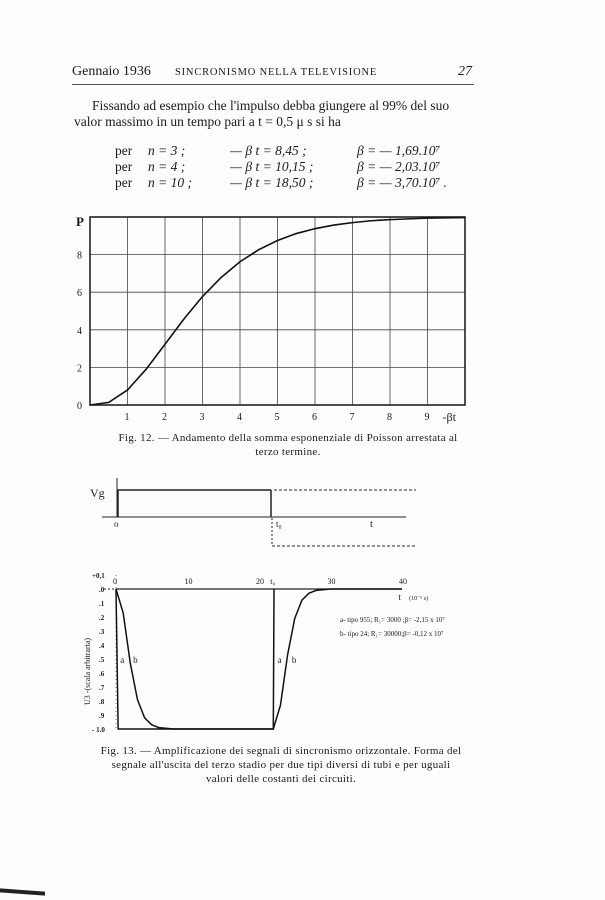 The image size is (605, 900). I want to click on x-tick-label: 30, so click(332, 581).